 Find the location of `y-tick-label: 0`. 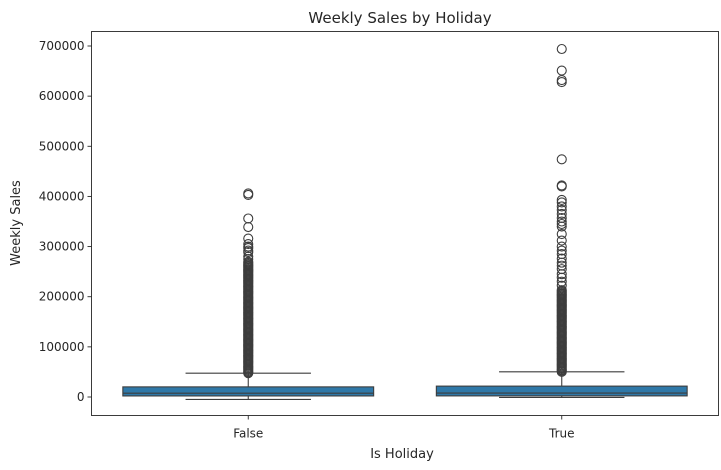

y-tick-label: 0 is located at coordinates (81, 397).